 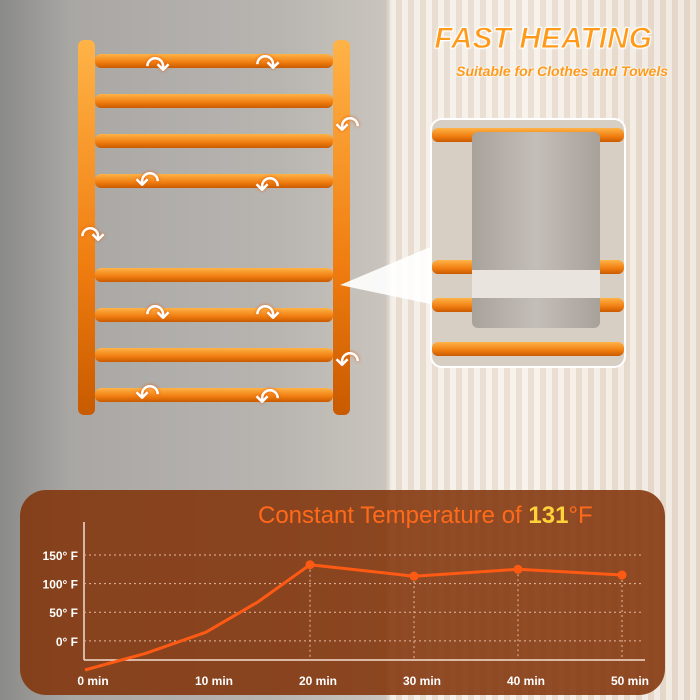 I want to click on y-tick-label: 50° F, so click(x=63, y=613).